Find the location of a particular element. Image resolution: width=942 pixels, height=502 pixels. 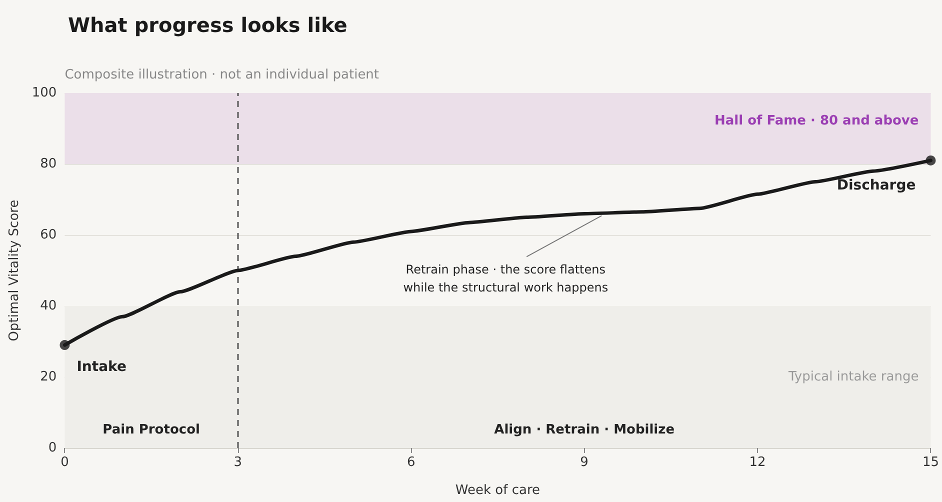

x-tick-label: 6 is located at coordinates (411, 462).